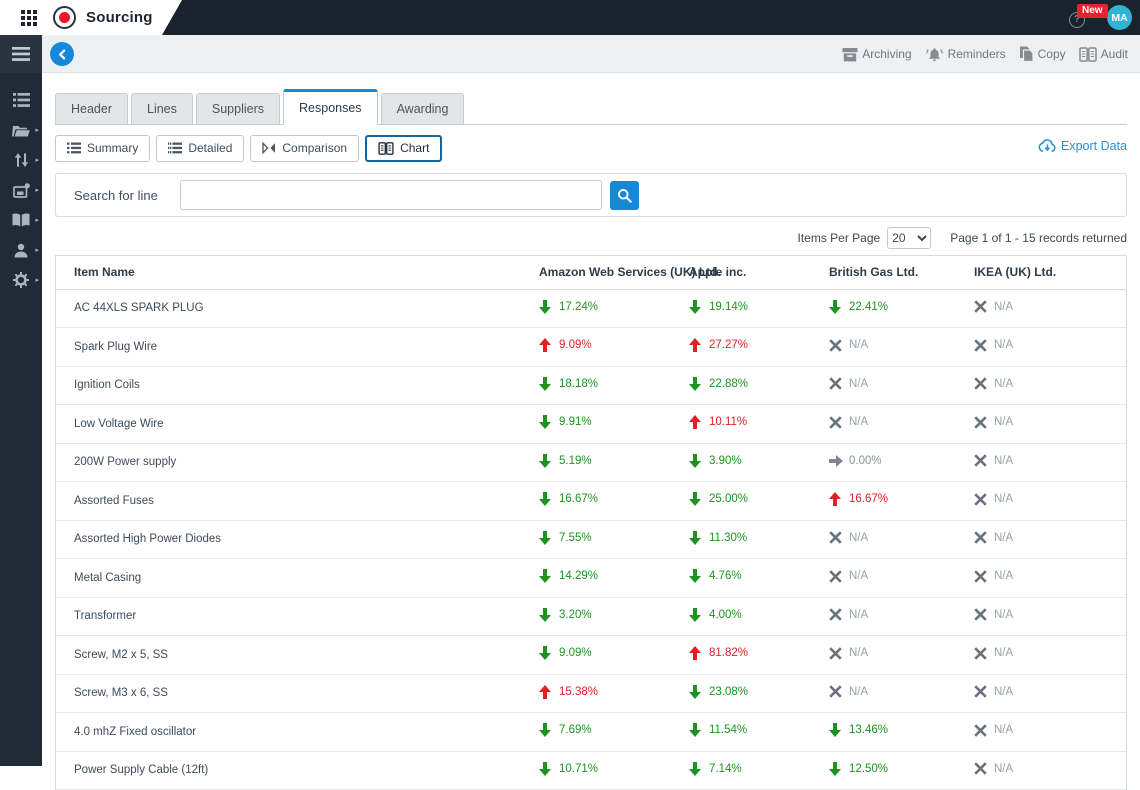  Describe the element at coordinates (901, 770) in the screenshot. I see `supplier-value-cell: 12.50%` at that location.